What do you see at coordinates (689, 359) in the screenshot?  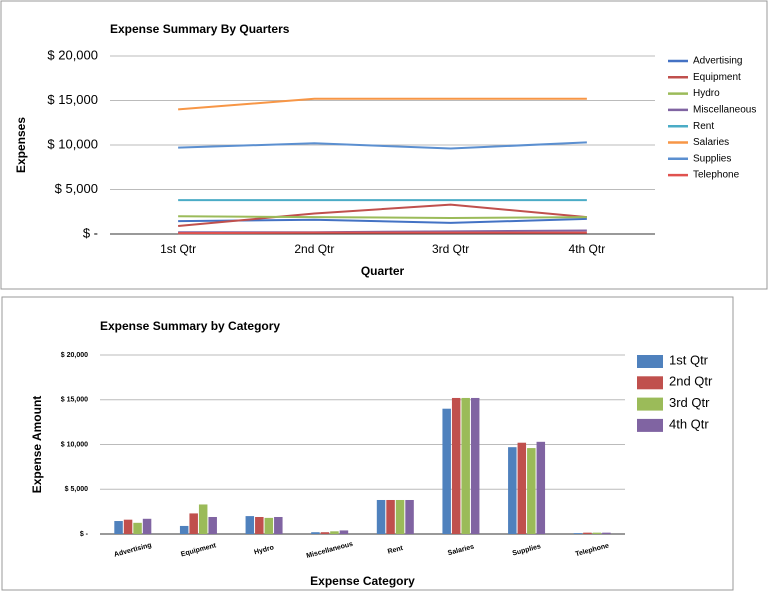 I see `legend-label: 1st Qtr` at bounding box center [689, 359].